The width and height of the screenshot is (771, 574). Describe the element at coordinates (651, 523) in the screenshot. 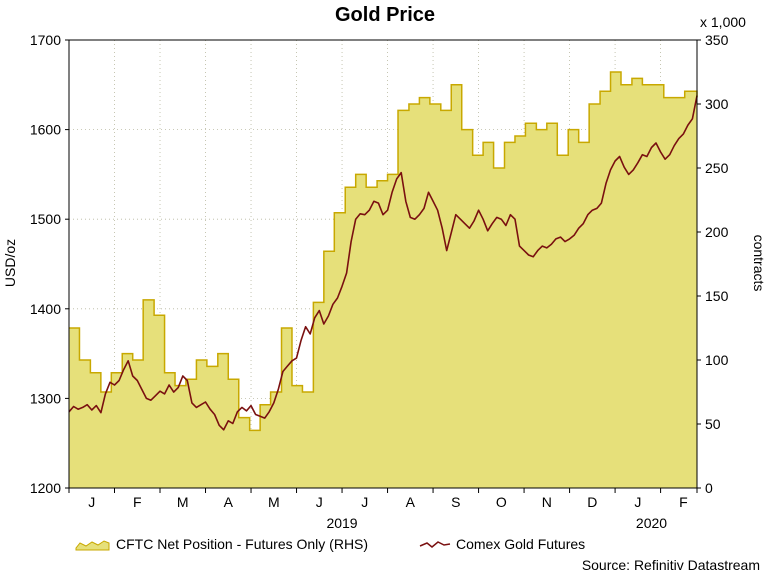

I see `year-label: 2020` at that location.